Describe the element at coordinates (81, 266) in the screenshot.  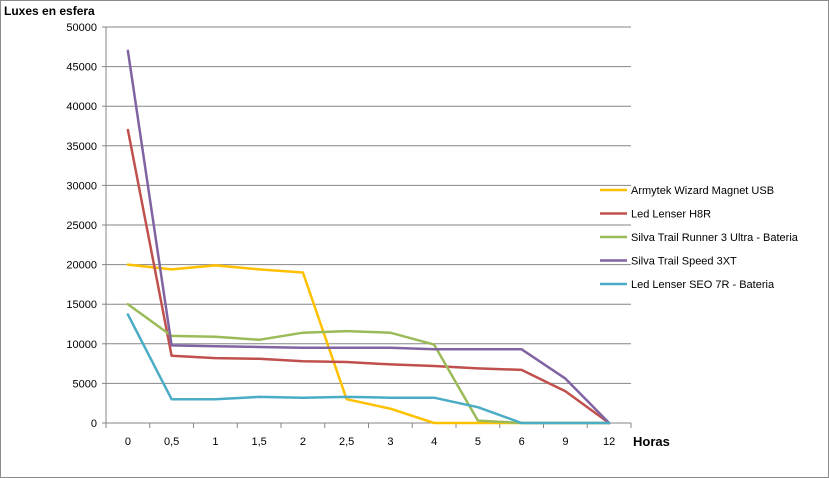
I see `y-tick-label: 20000` at that location.